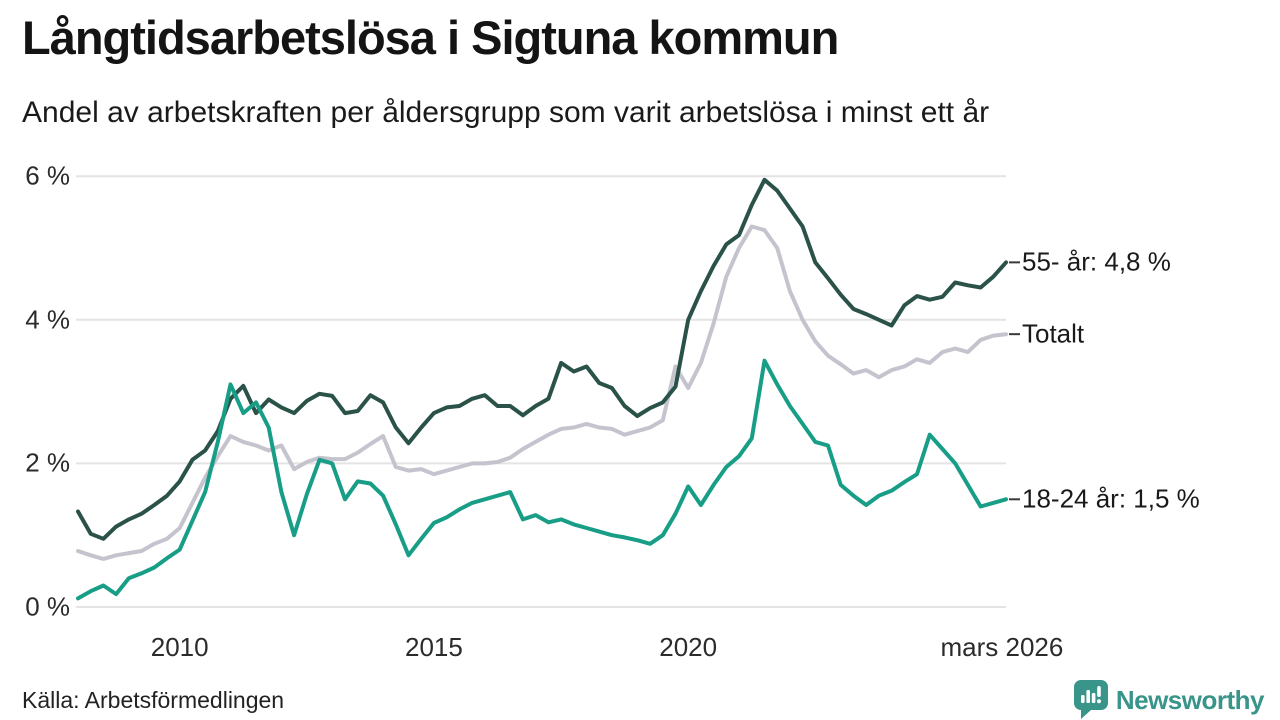  I want to click on y-axis-tick-label: 6 %, so click(47, 175).